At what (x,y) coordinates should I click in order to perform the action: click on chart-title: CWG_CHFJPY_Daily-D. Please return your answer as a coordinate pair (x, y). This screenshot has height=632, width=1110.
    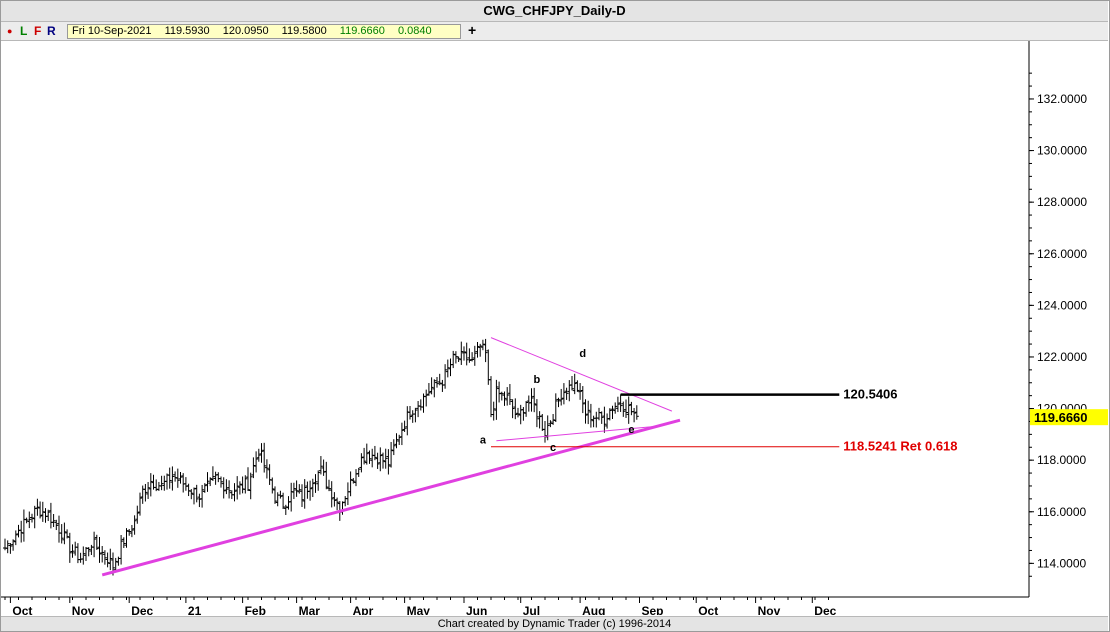
    Looking at the image, I should click on (554, 11).